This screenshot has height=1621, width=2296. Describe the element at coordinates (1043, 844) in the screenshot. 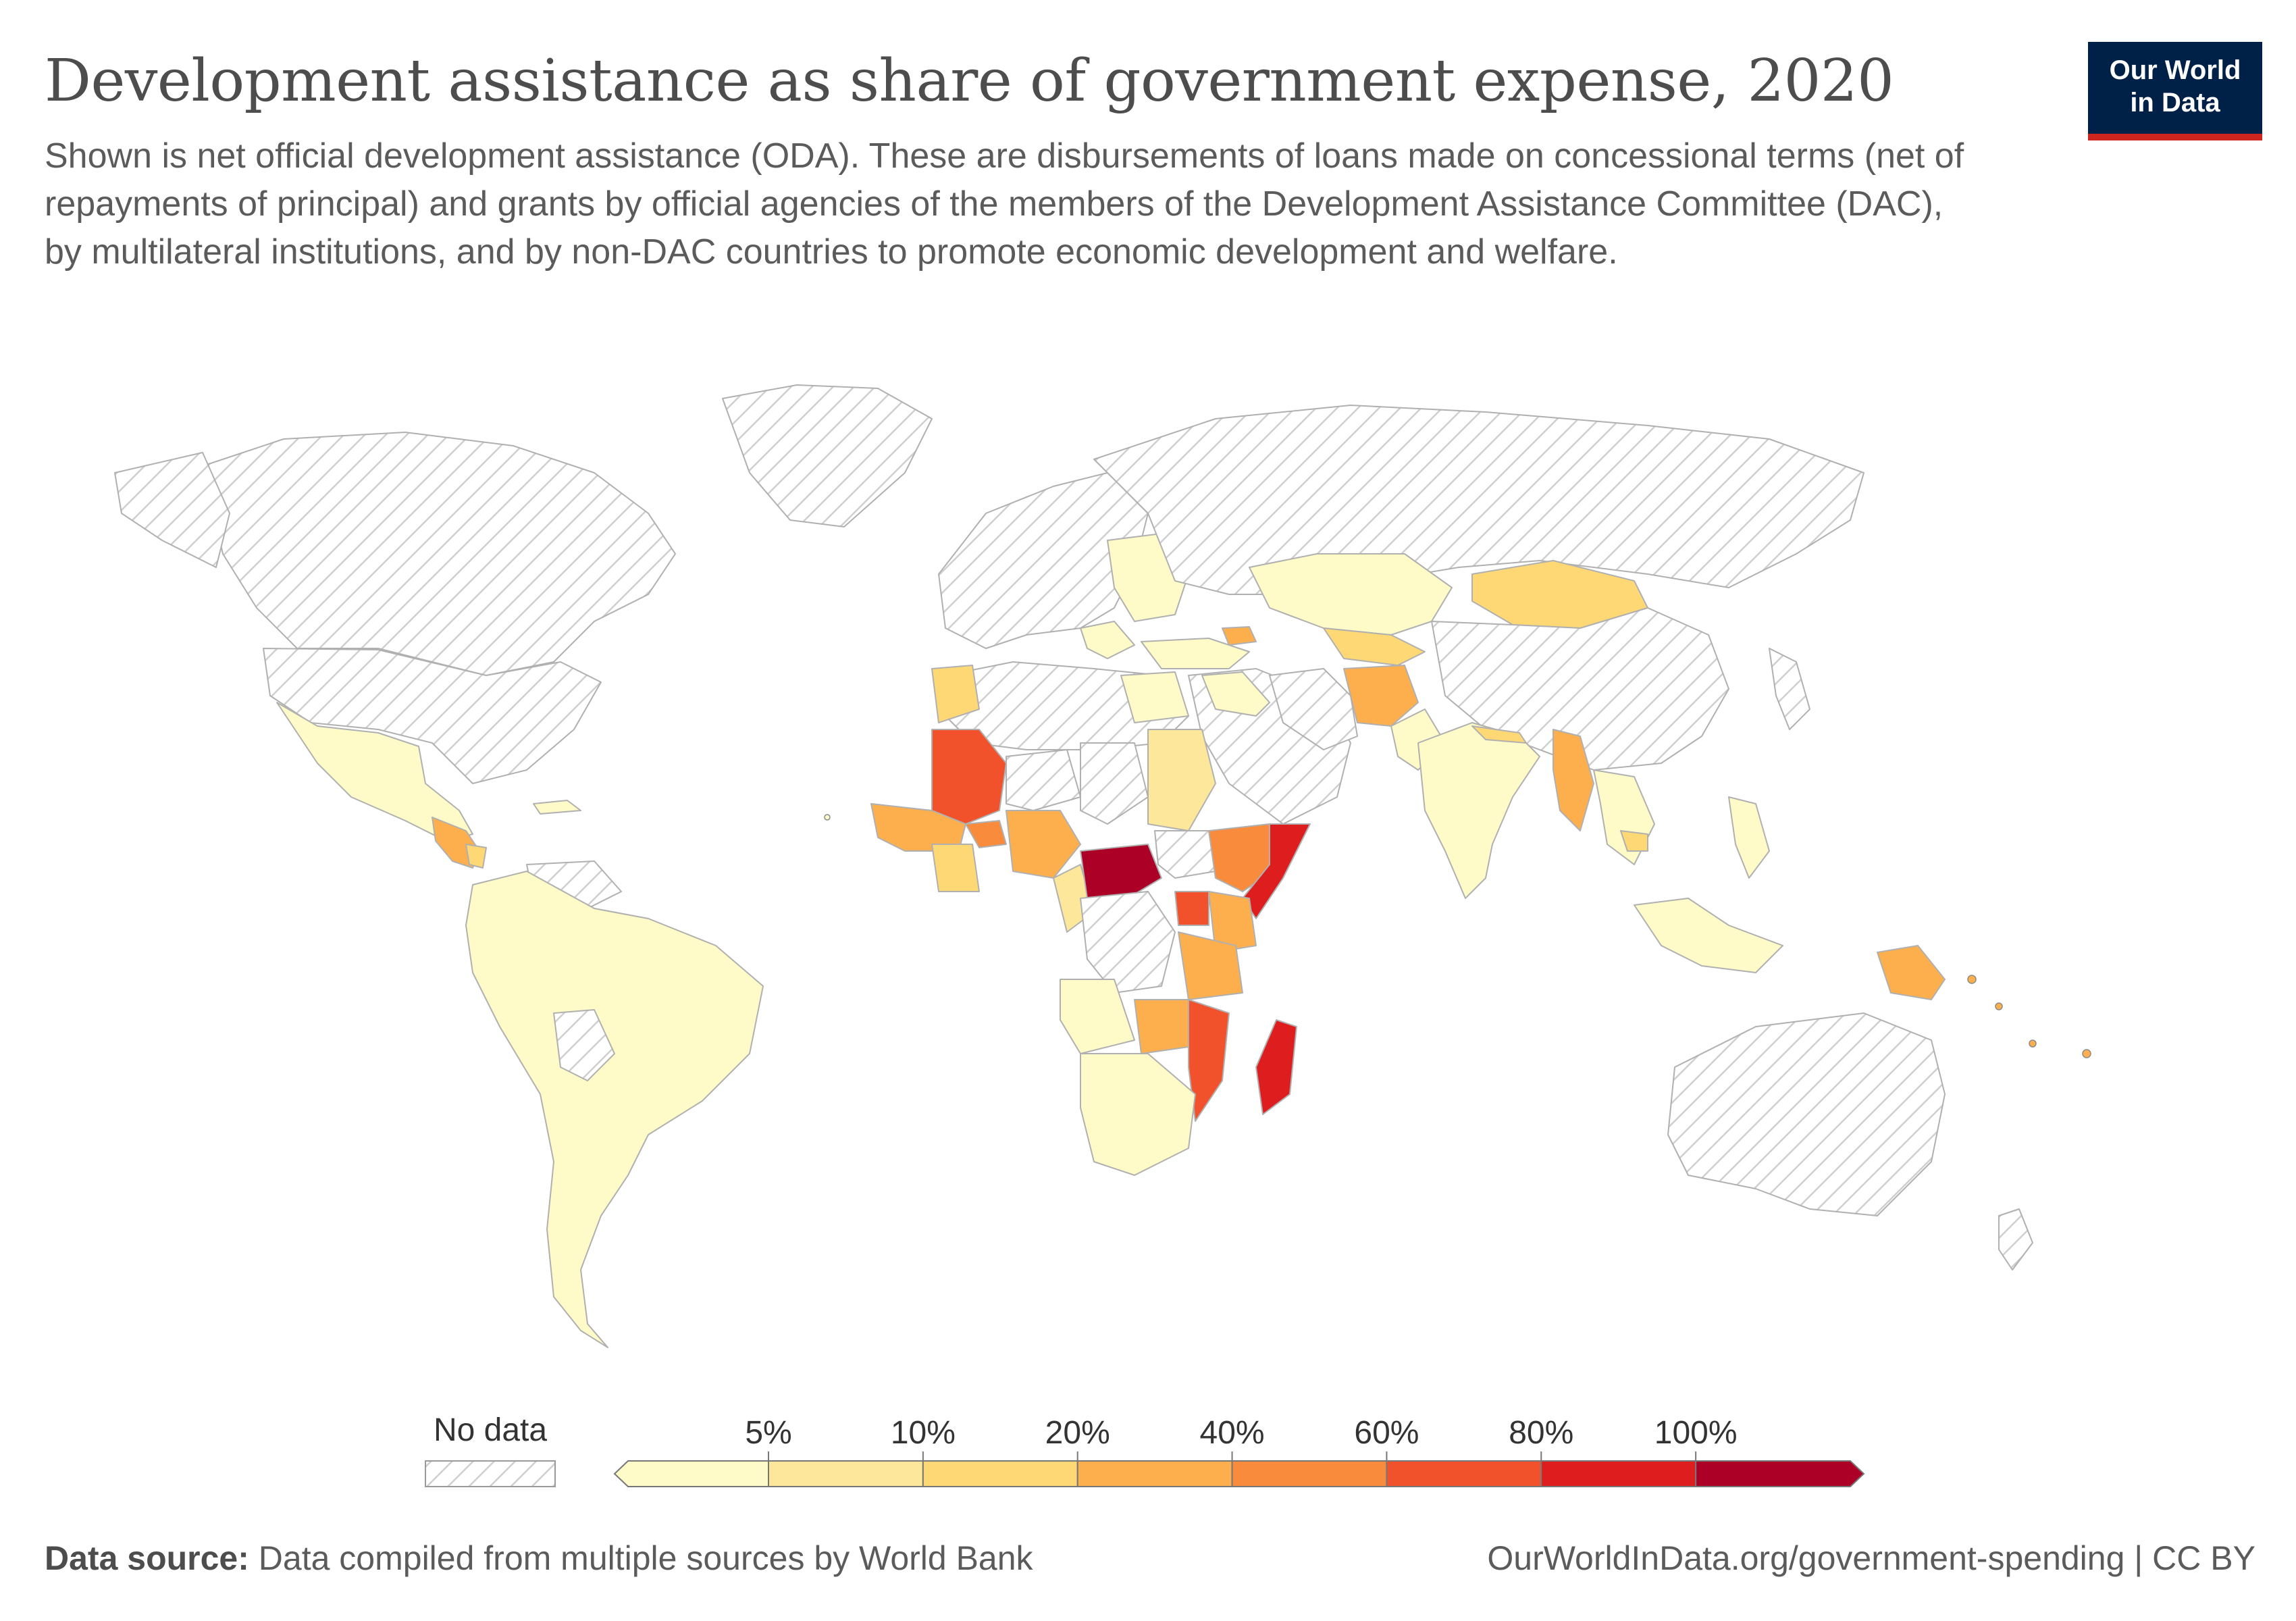

I see `region-nigeria` at that location.